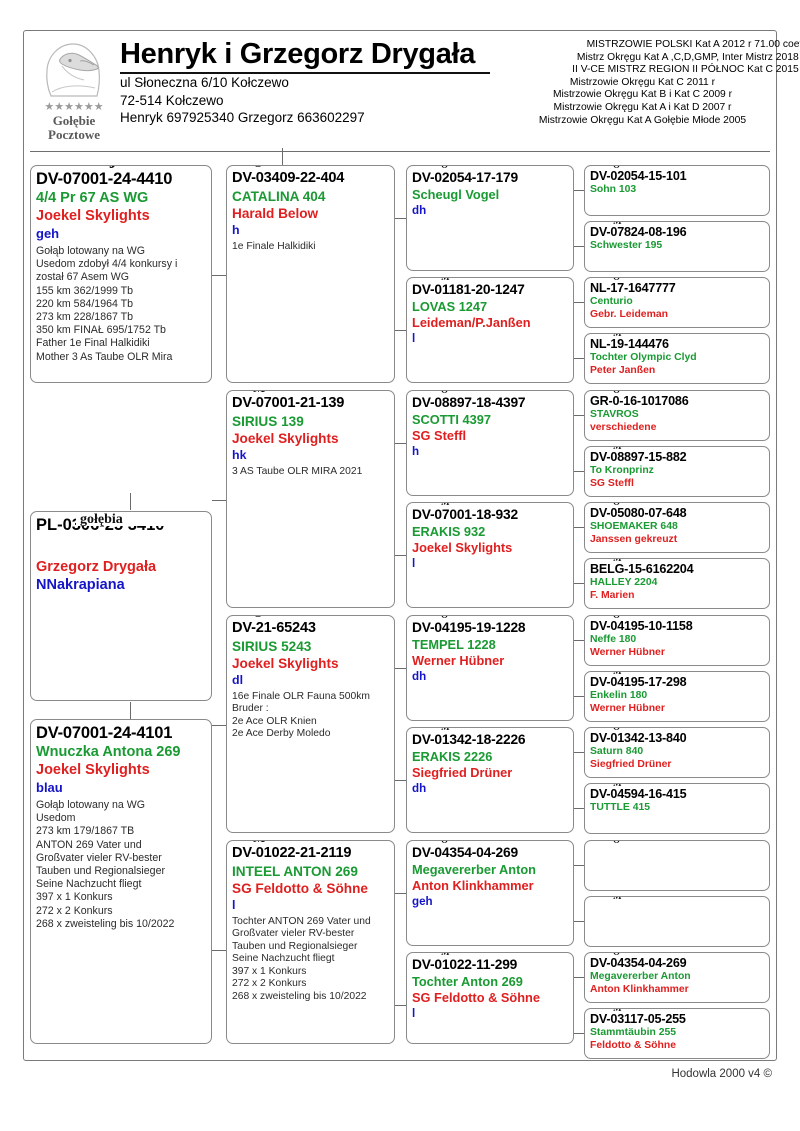 The image size is (800, 1131). Describe the element at coordinates (677, 246) in the screenshot. I see `pedigree-box-gen4-2: M DV-07824-08-196 Schwester 195` at that location.